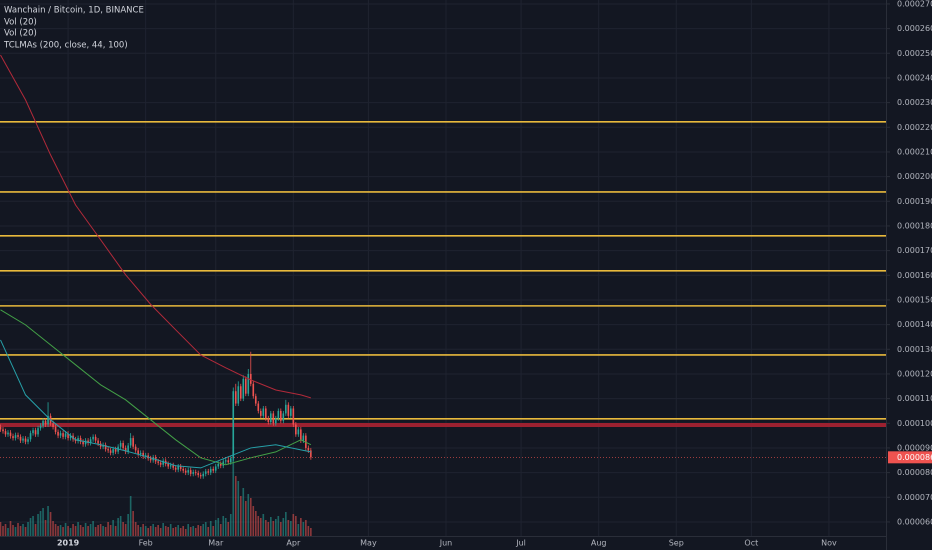  Describe the element at coordinates (914, 398) in the screenshot. I see `y-tick-label: 0.0001100` at that location.